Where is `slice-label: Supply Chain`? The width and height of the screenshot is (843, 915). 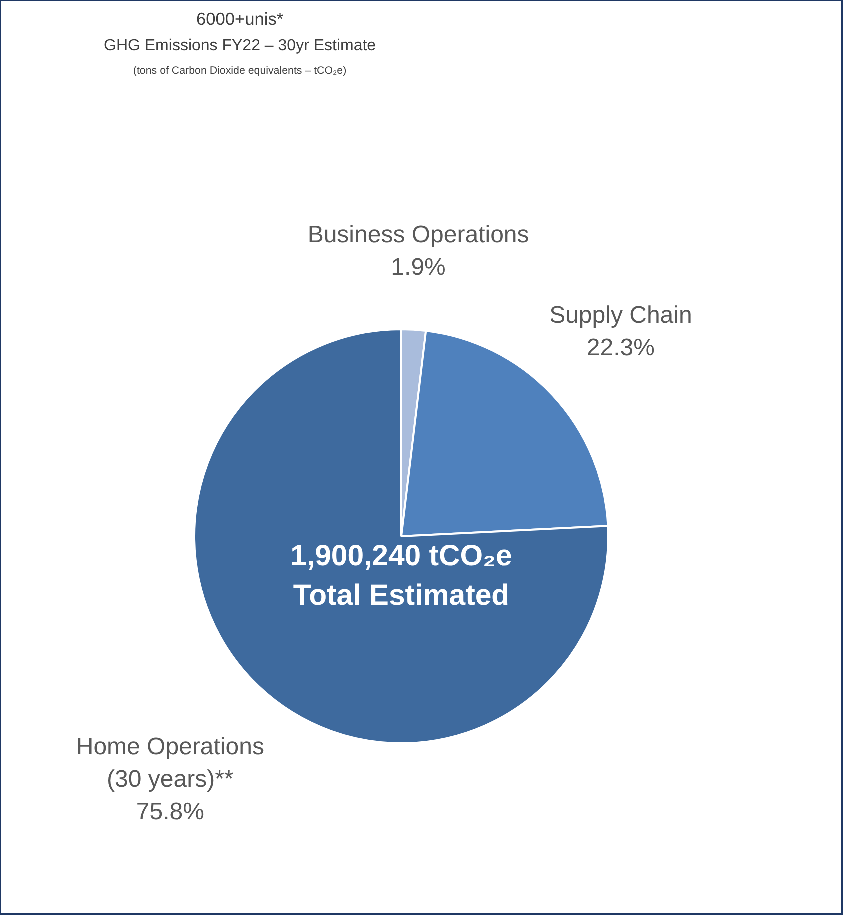 slice-label: Supply Chain is located at coordinates (621, 316).